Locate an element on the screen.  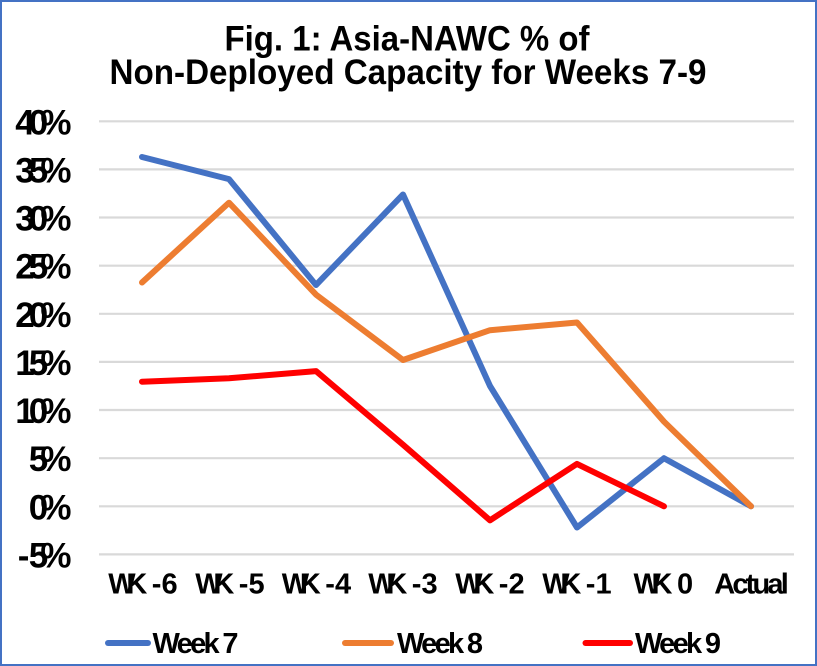
svg-text:Non-Deployed Capacity for Week: Non-Deployed Capacity for Weeks 7-9 is located at coordinates (408, 72).